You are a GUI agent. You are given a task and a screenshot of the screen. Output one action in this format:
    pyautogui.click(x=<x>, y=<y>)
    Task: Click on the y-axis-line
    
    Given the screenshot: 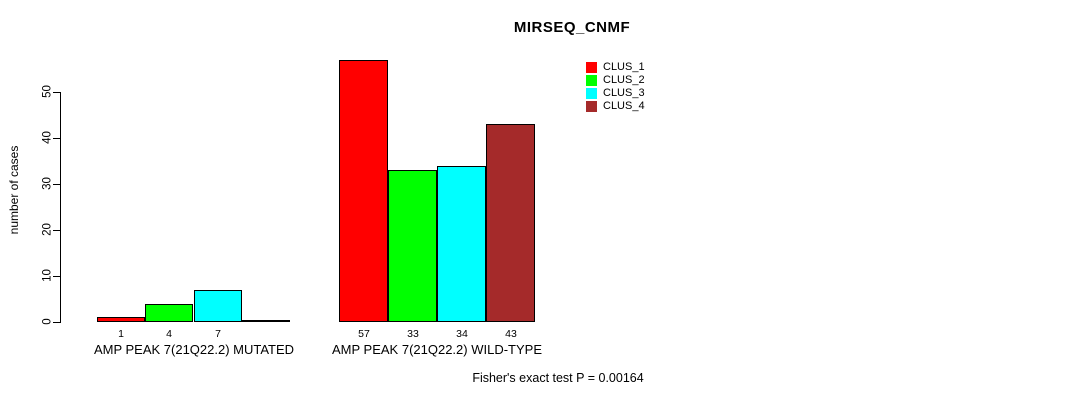 What is the action you would take?
    pyautogui.click(x=60, y=207)
    